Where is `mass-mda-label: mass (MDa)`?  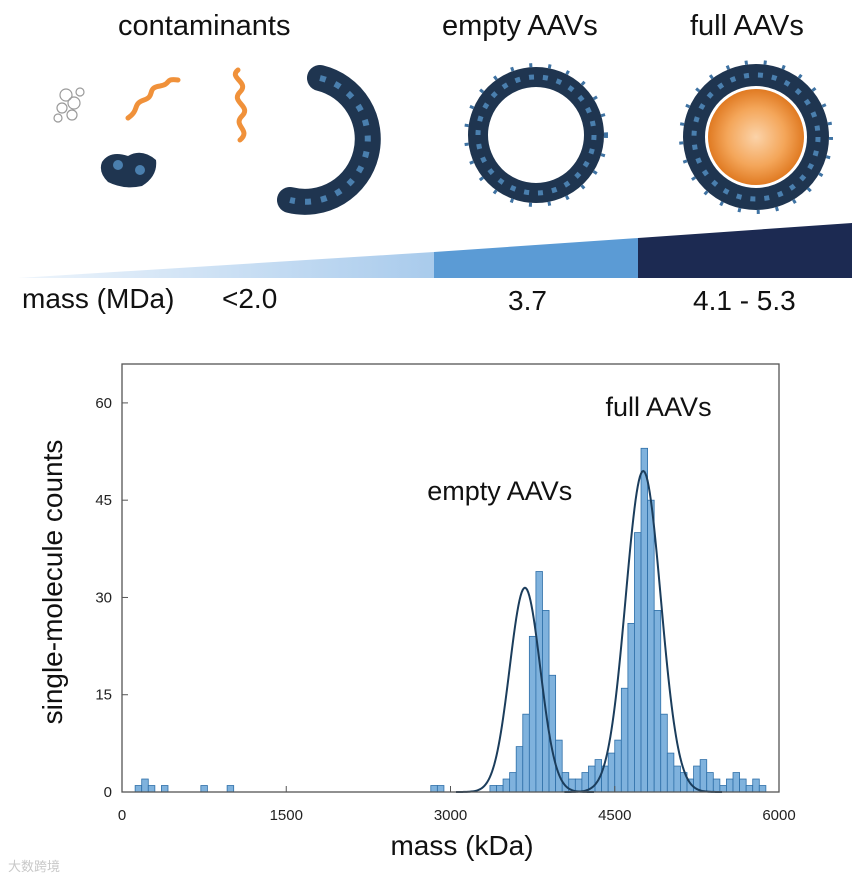 mass-mda-label: mass (MDa) is located at coordinates (98, 298).